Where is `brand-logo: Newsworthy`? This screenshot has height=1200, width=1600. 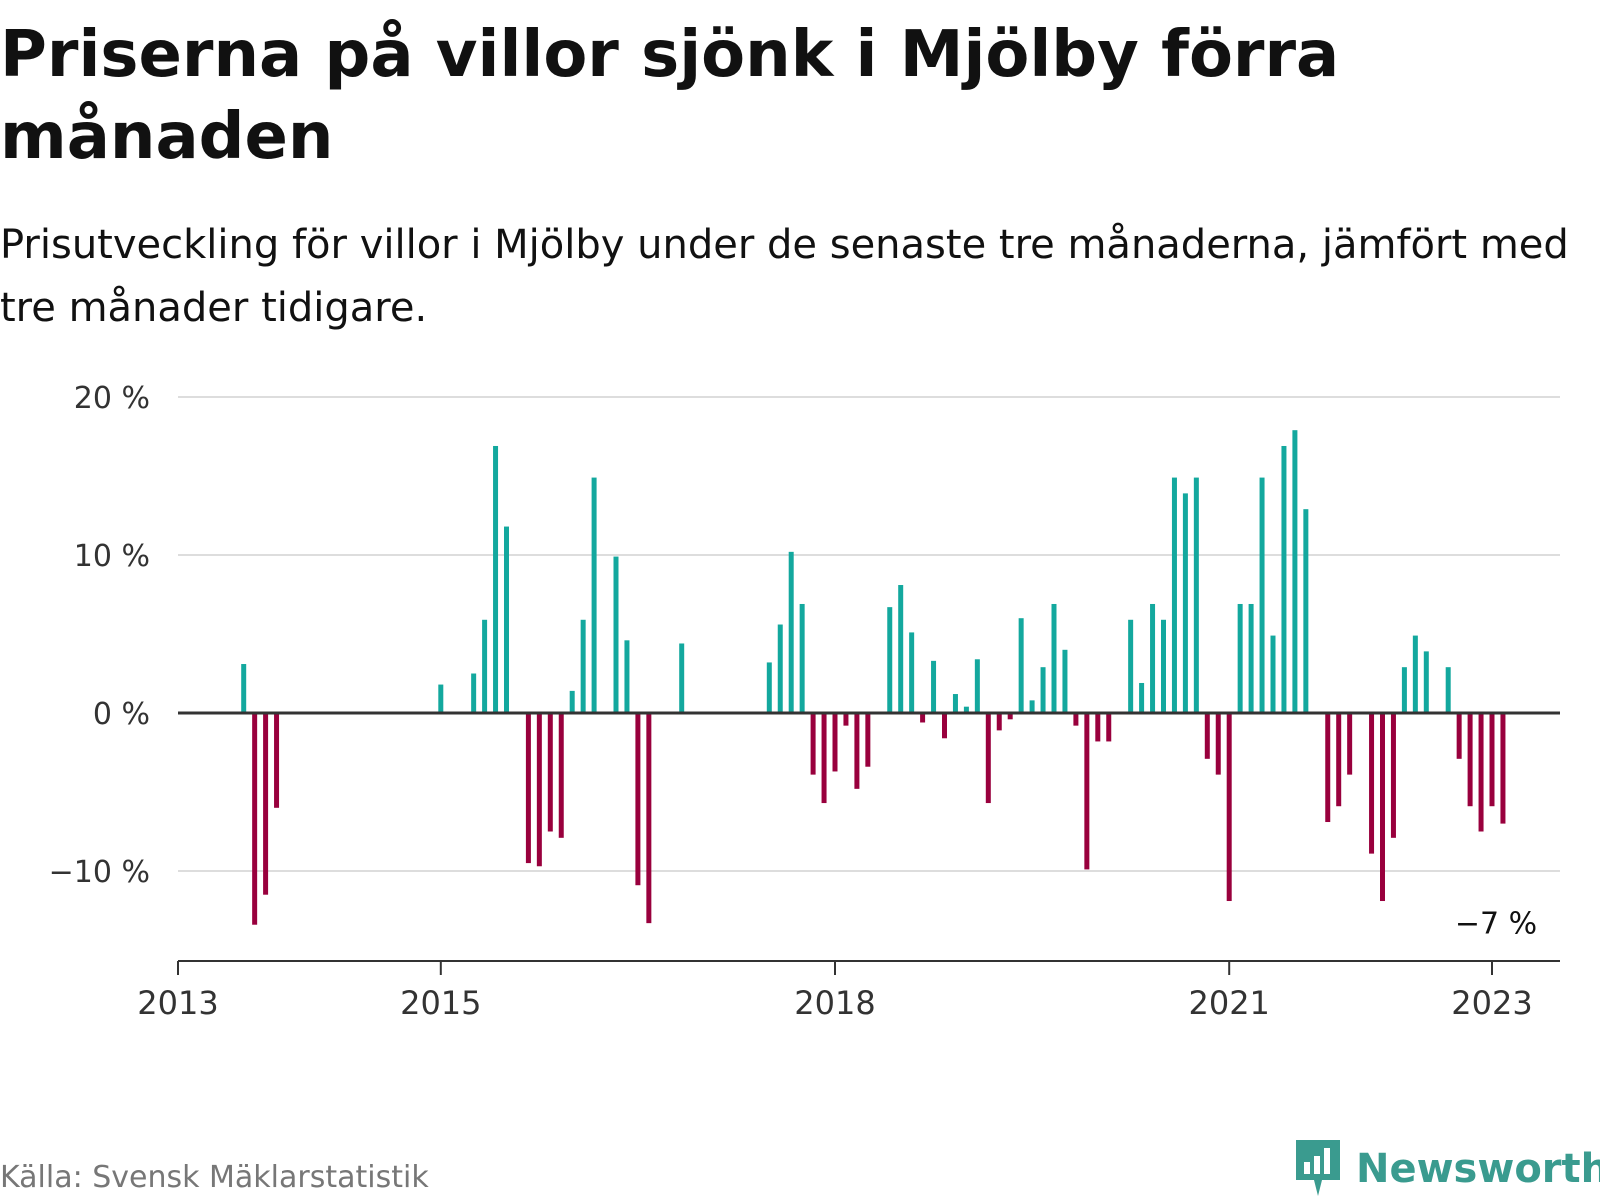
brand-logo: Newsworthy is located at coordinates (1446, 1169).